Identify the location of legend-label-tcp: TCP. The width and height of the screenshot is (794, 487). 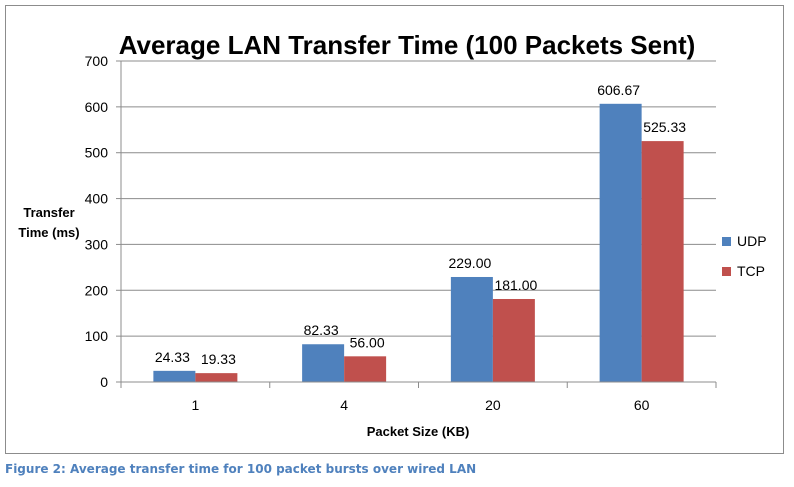
(751, 271).